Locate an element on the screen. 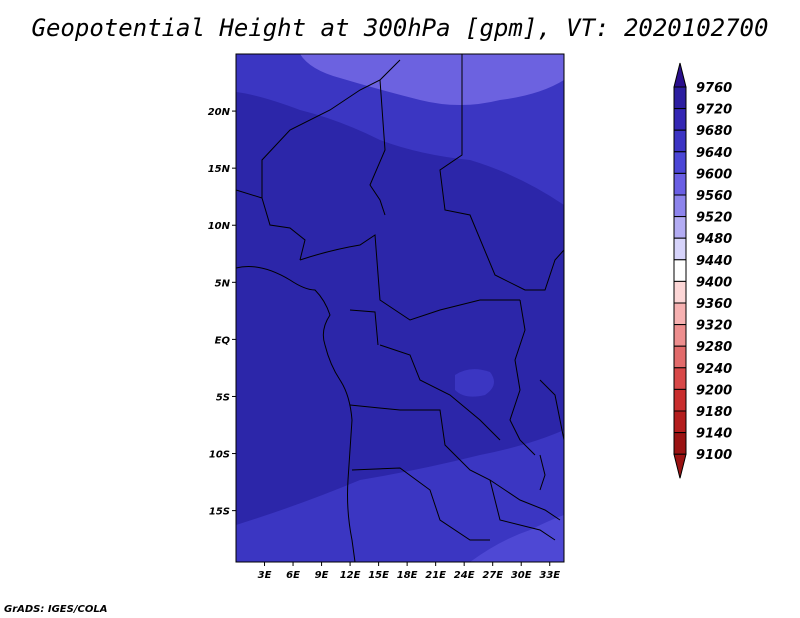  colorbar-label: 9720 is located at coordinates (714, 110).